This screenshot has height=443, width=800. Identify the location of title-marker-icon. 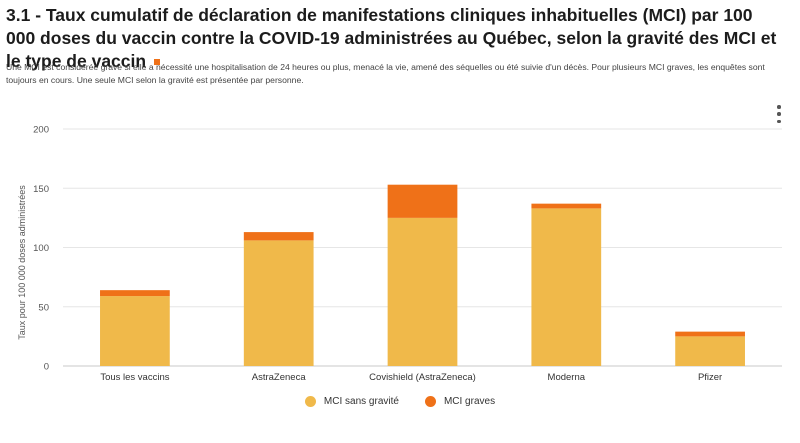
(157, 62).